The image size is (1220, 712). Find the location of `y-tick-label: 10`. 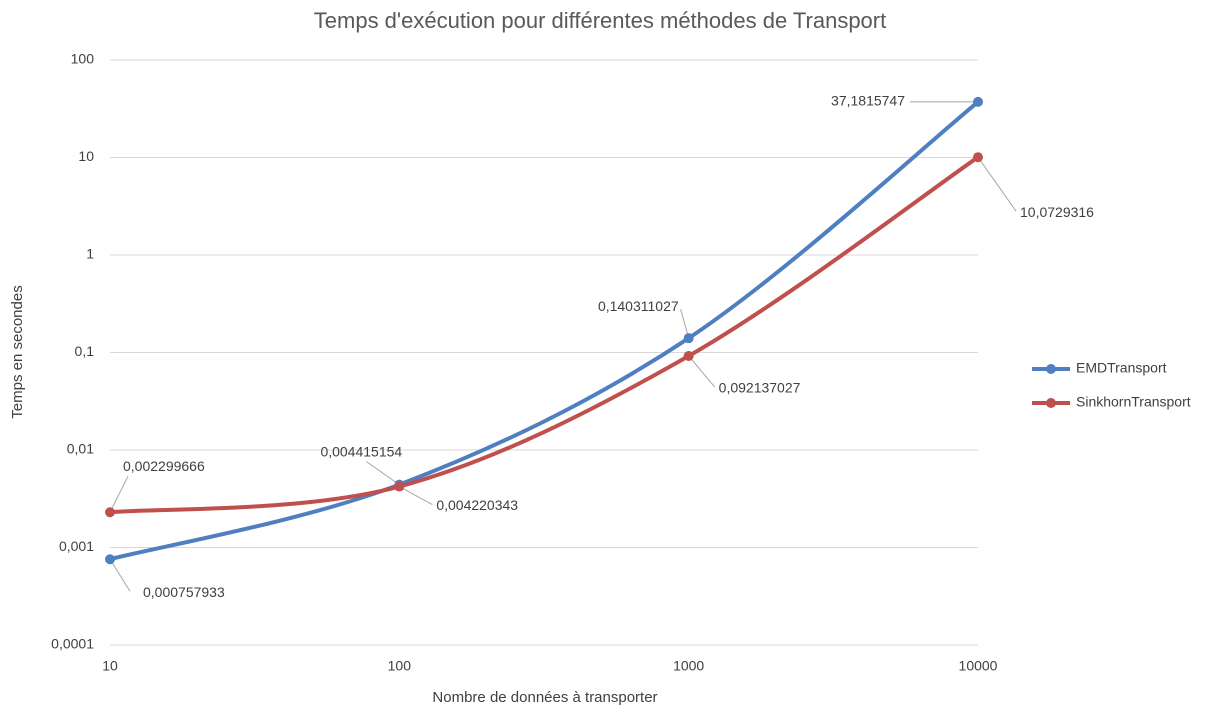

y-tick-label: 10 is located at coordinates (86, 156).